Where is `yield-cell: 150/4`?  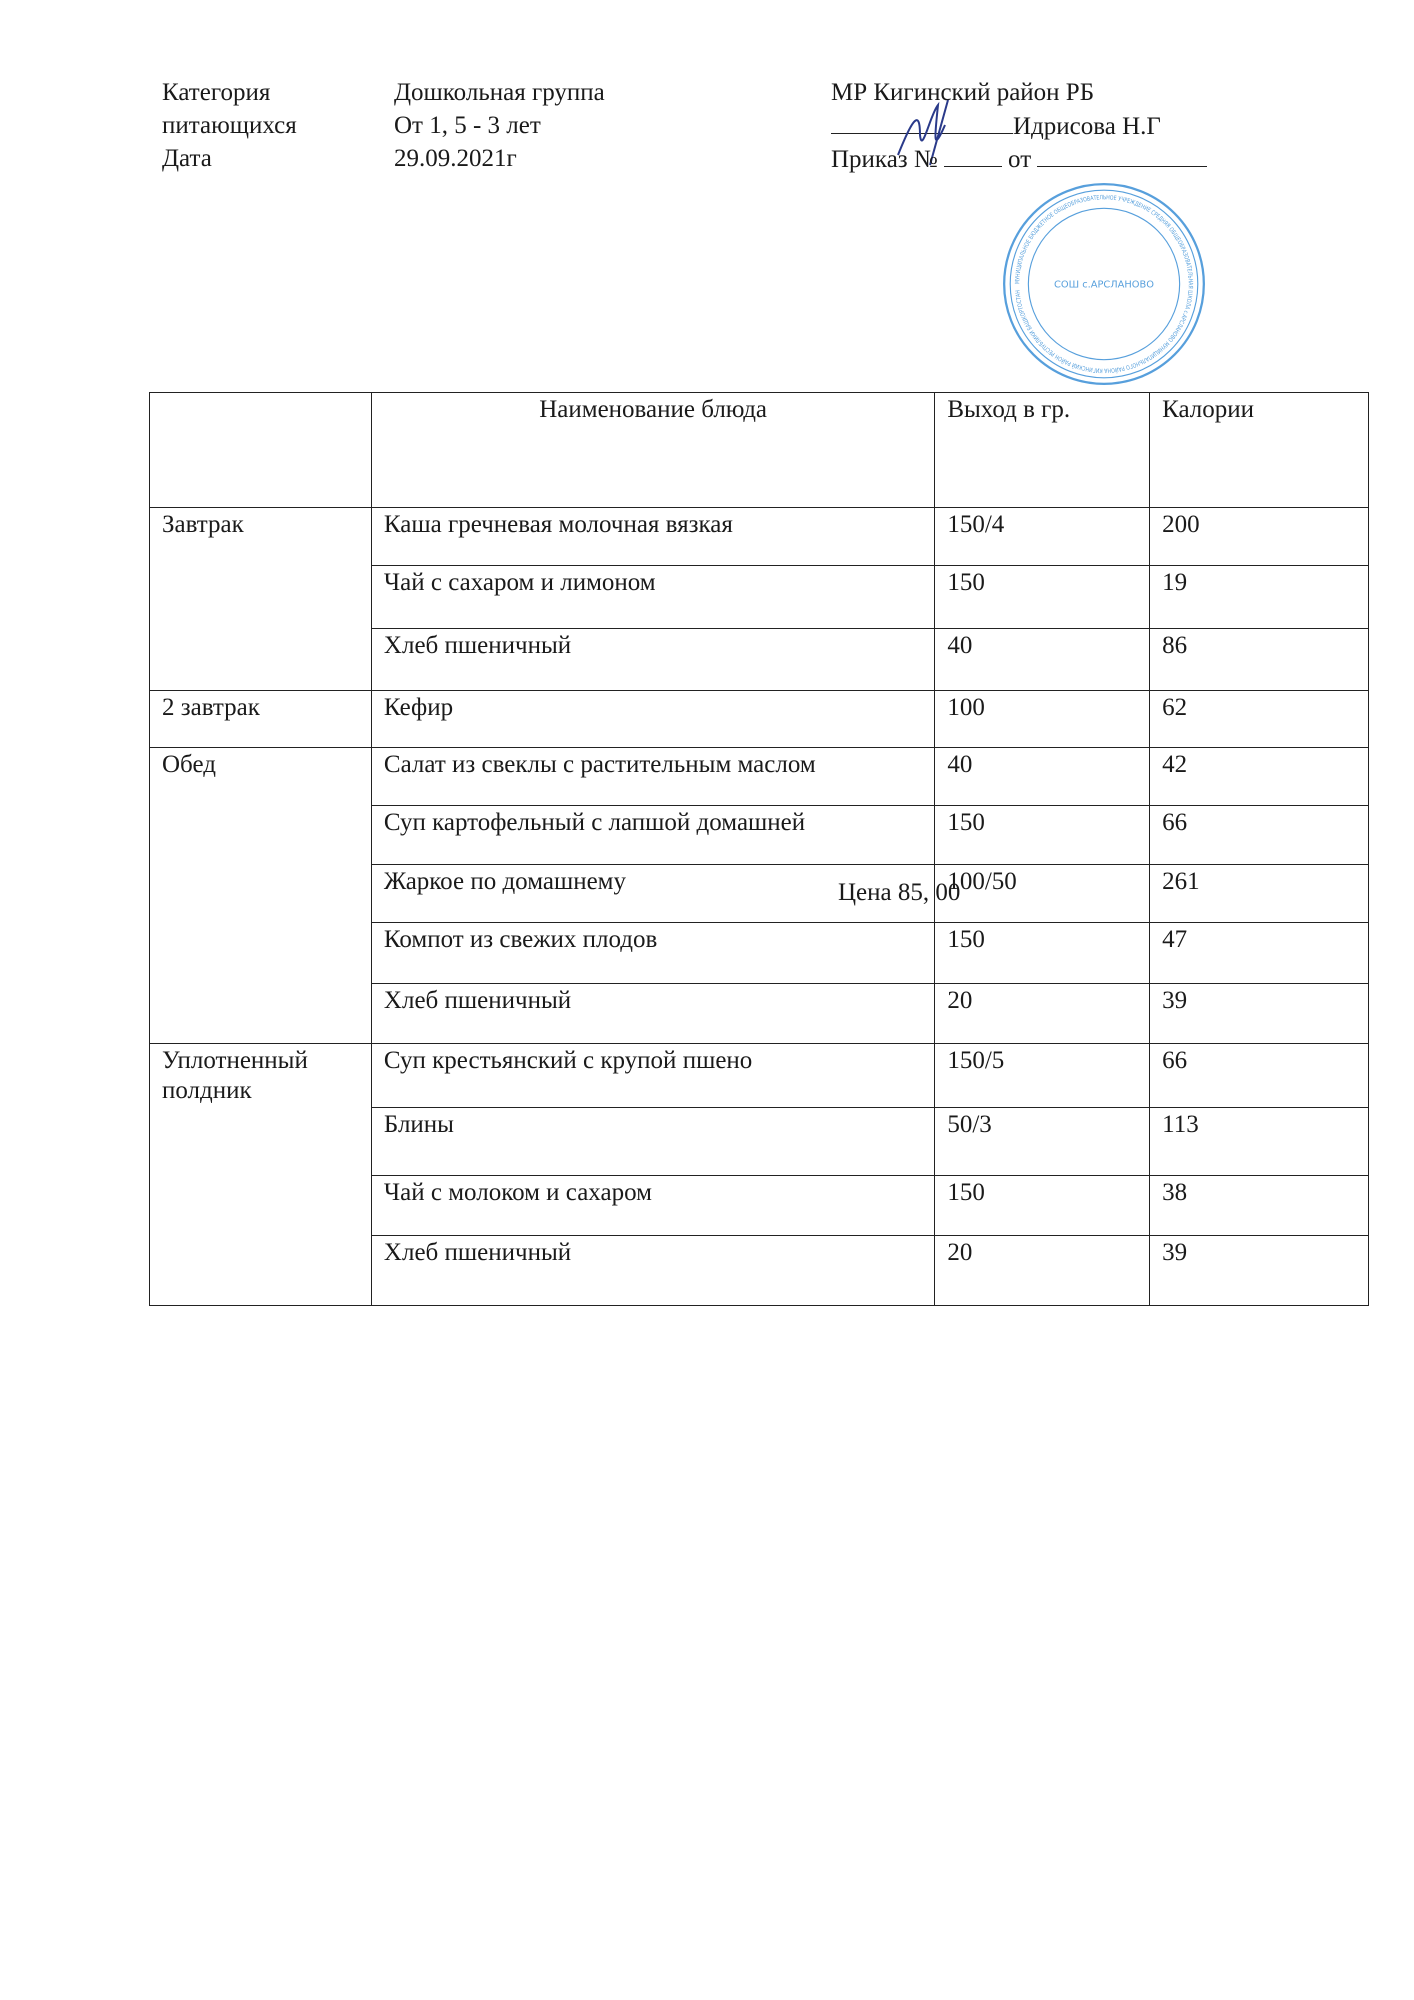
yield-cell: 150/4 is located at coordinates (1042, 536).